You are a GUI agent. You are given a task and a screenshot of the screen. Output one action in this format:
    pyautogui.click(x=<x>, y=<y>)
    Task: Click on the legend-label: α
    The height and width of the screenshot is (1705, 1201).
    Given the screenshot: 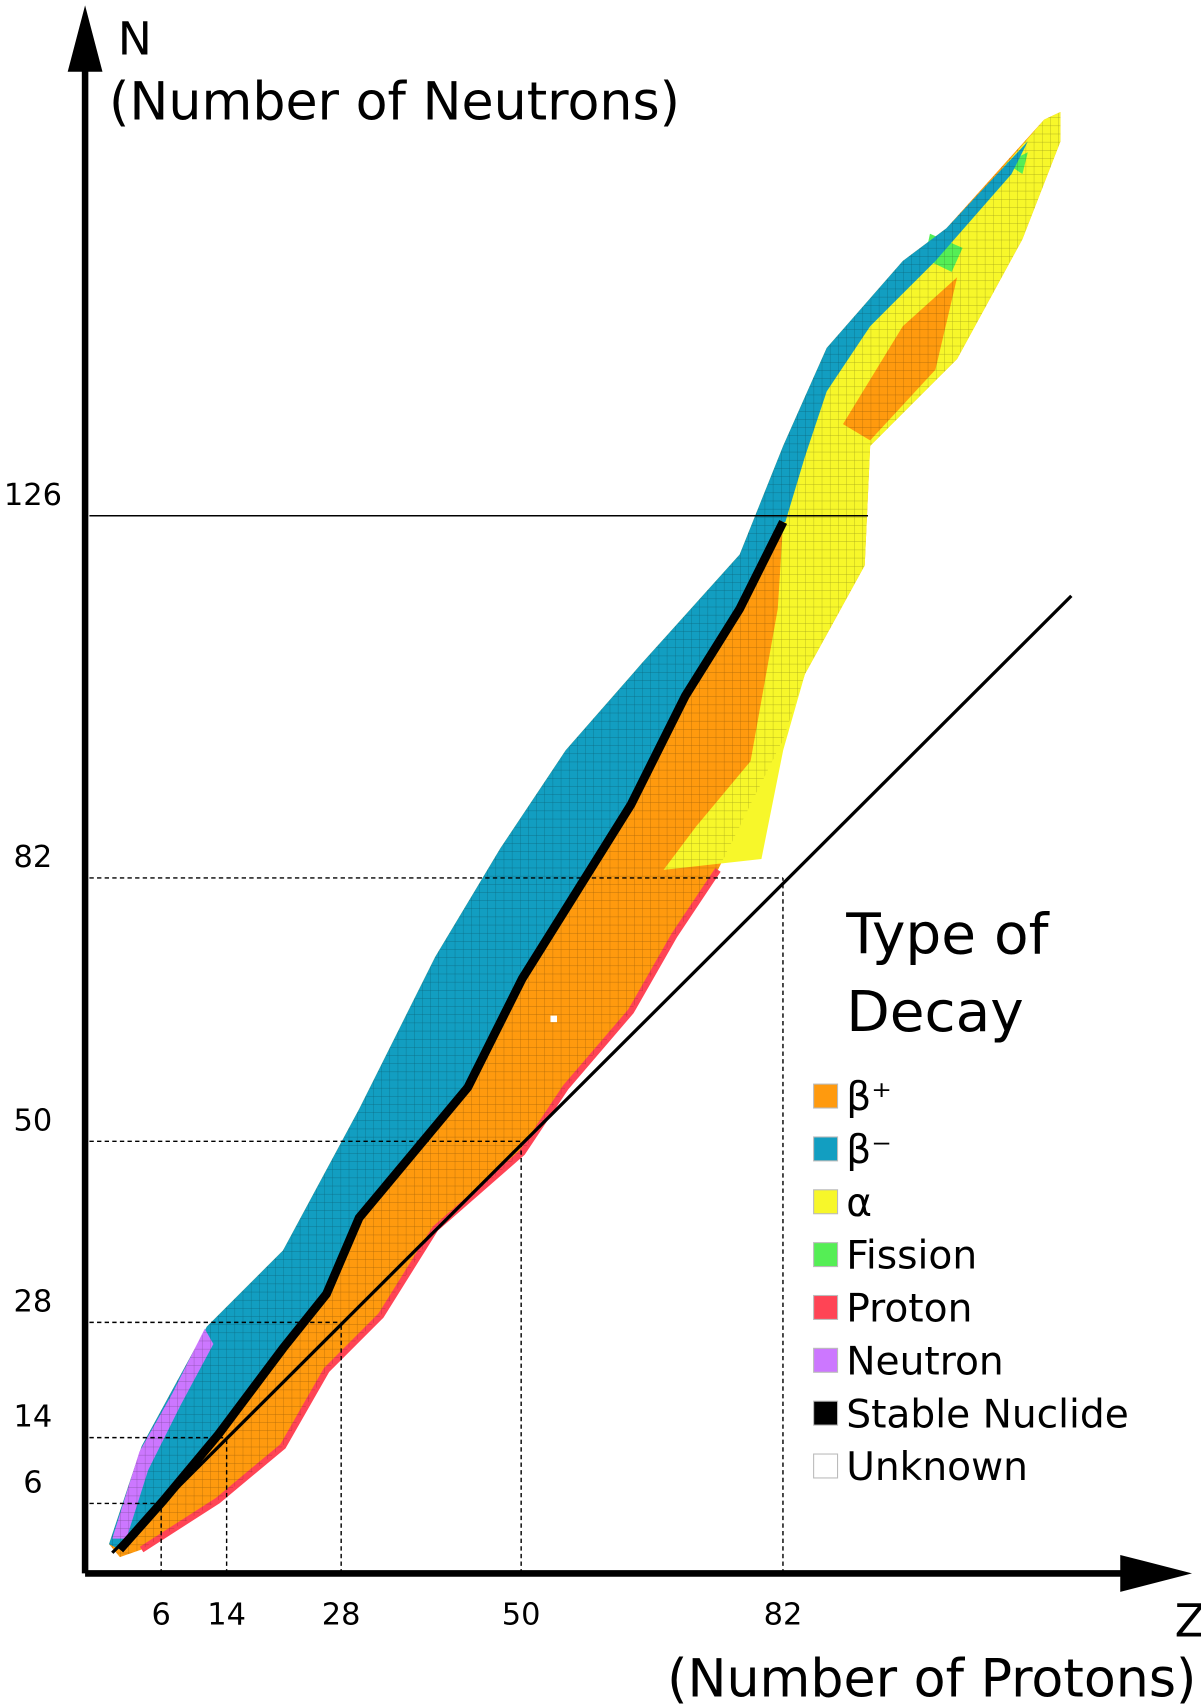 What is the action you would take?
    pyautogui.click(x=859, y=1203)
    